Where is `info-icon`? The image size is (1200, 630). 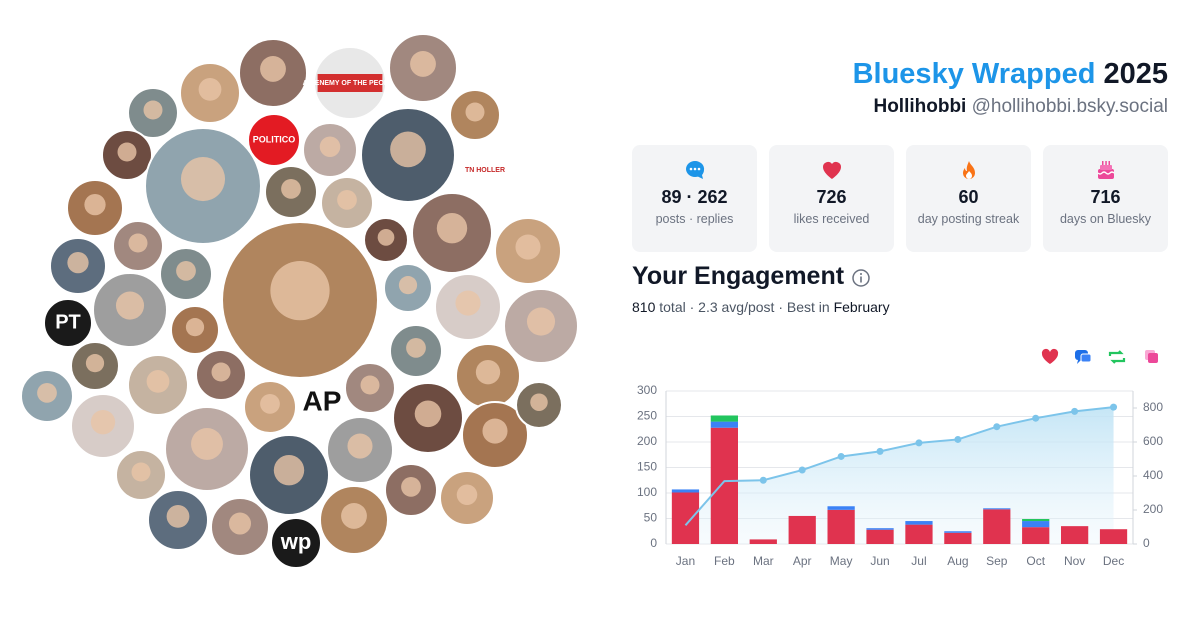
info-icon is located at coordinates (861, 278).